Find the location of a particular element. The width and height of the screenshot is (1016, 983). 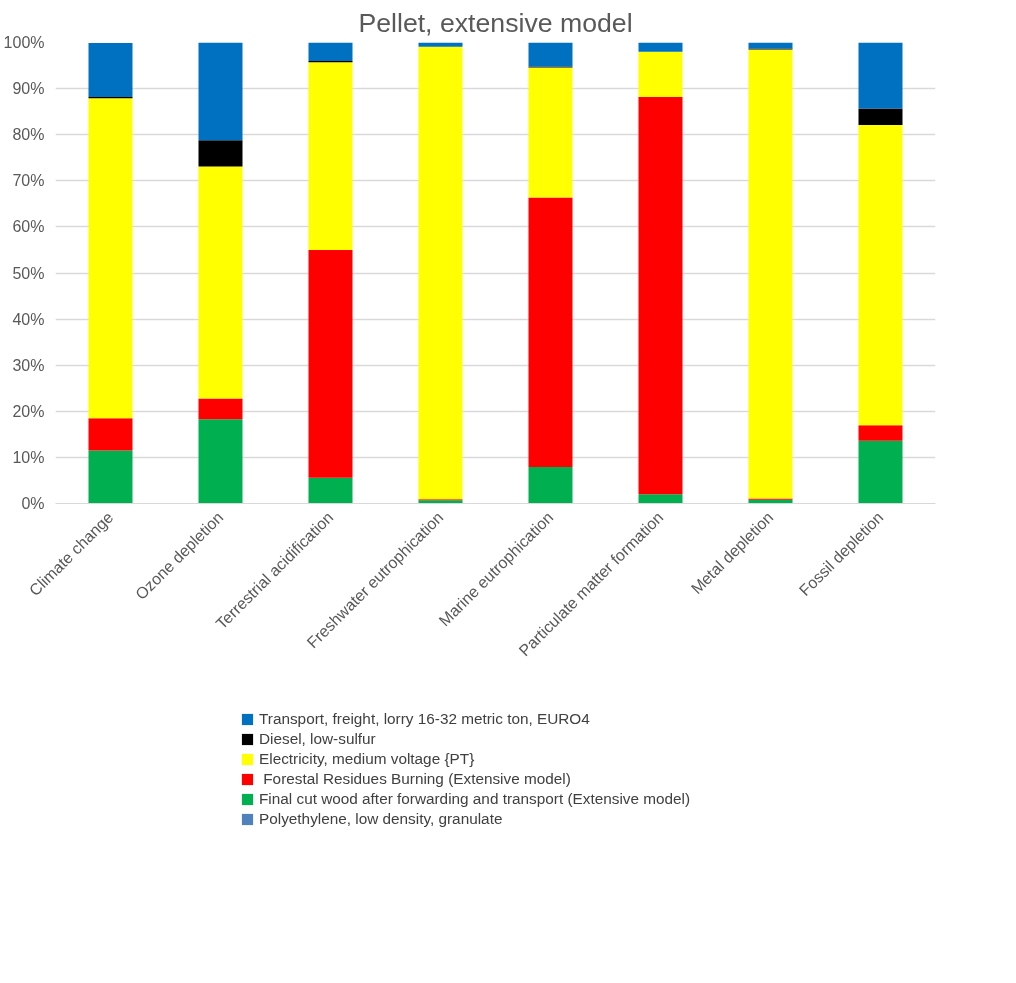

y-tick-label: 70% is located at coordinates (28, 181).